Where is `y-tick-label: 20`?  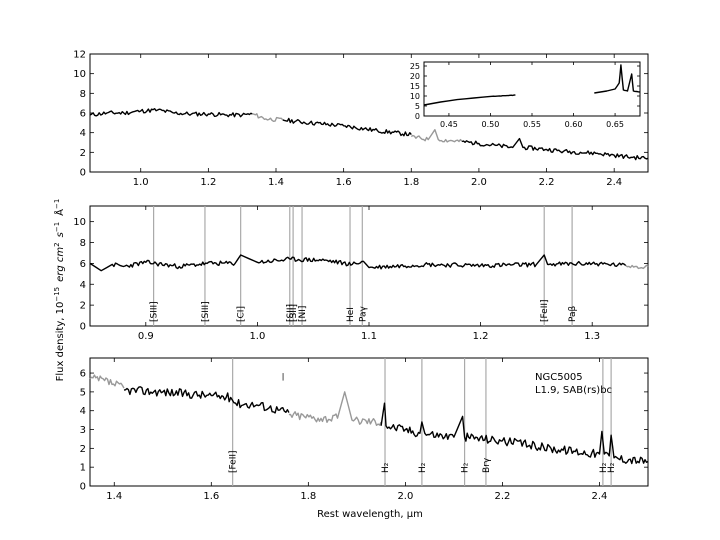 y-tick-label: 20 is located at coordinates (415, 76).